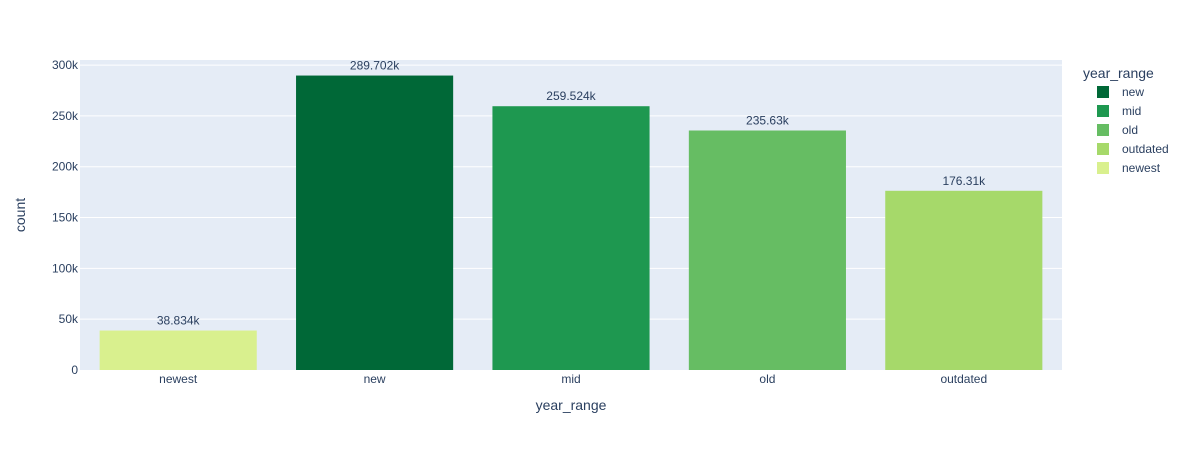 This screenshot has height=450, width=1192. I want to click on x-axis-title: year_range, so click(571, 405).